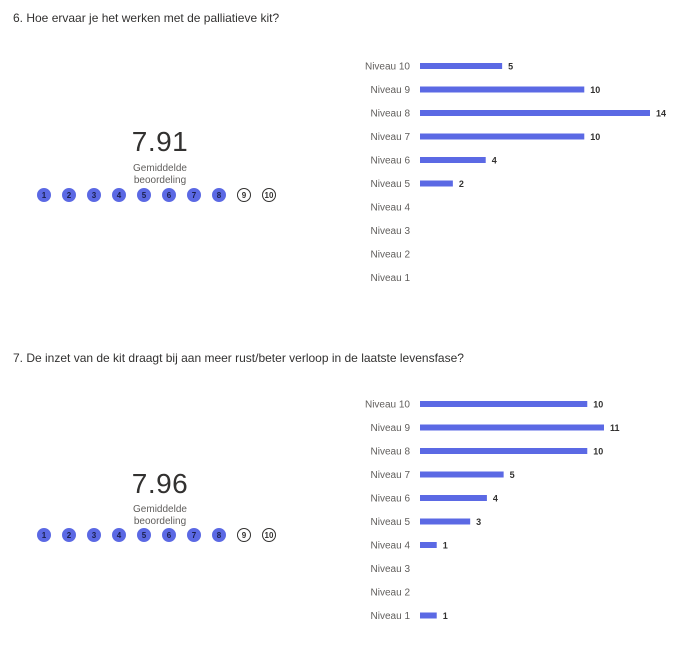  What do you see at coordinates (461, 184) in the screenshot?
I see `bar-value-label: 2` at bounding box center [461, 184].